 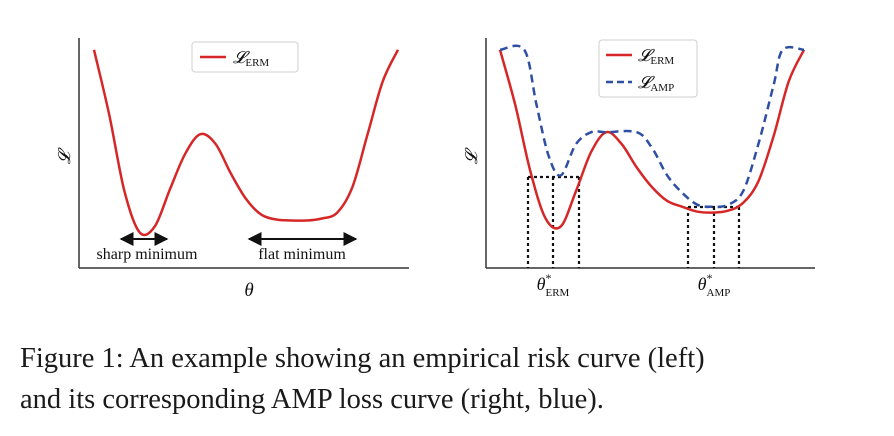 What do you see at coordinates (710, 278) in the screenshot?
I see `tick-amp-sup: *` at bounding box center [710, 278].